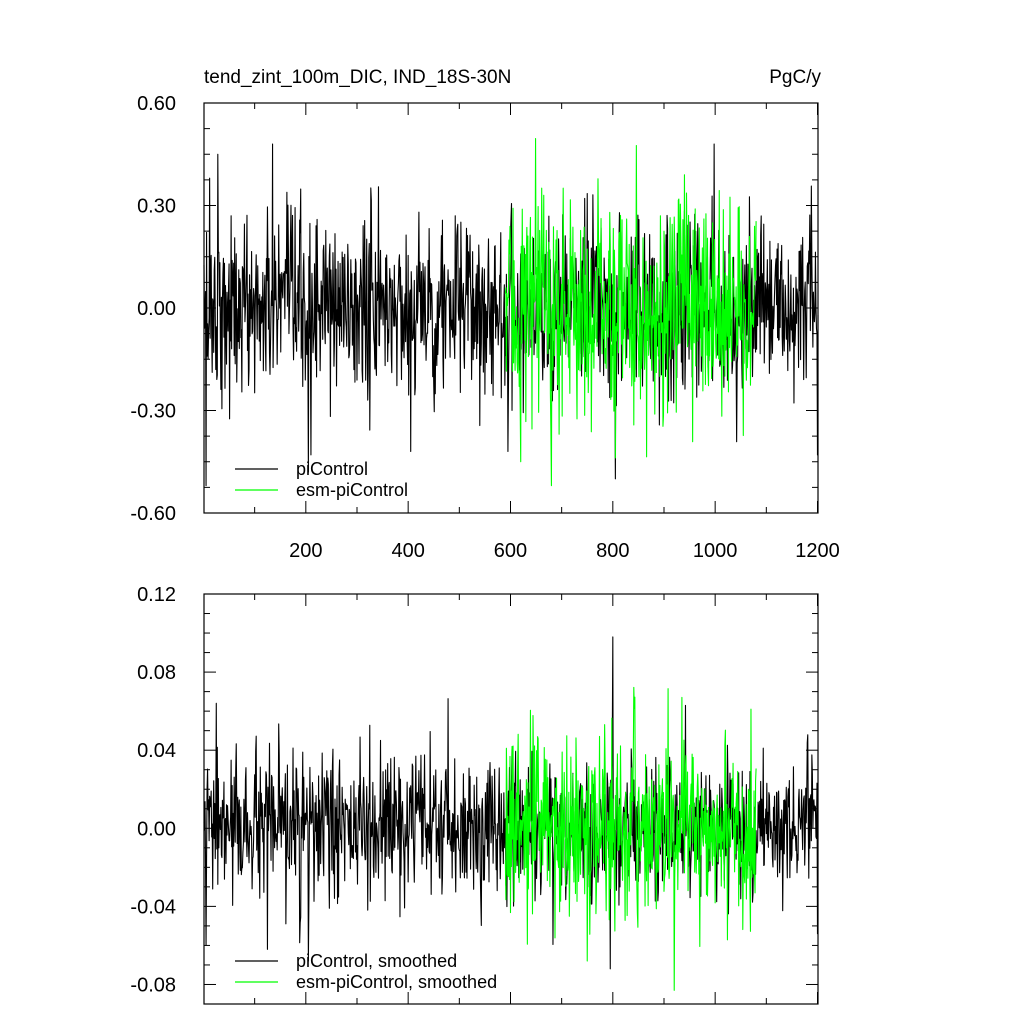 Image resolution: width=1024 pixels, height=1024 pixels. I want to click on legend-label-esm-picontrol-smoothed: esm-piControl, smoothed, so click(396, 982).